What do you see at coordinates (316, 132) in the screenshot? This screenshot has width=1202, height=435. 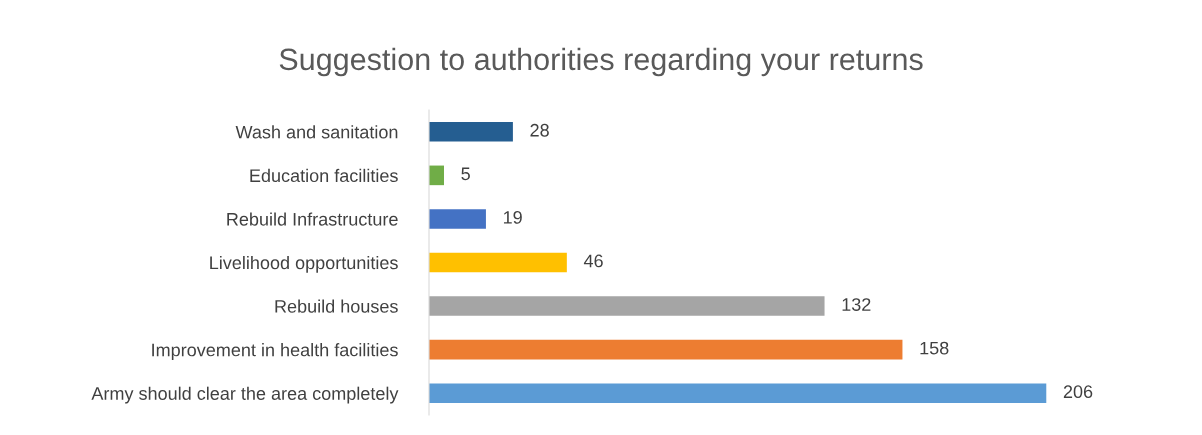 I see `y-tick-label: Wash and sanitation` at bounding box center [316, 132].